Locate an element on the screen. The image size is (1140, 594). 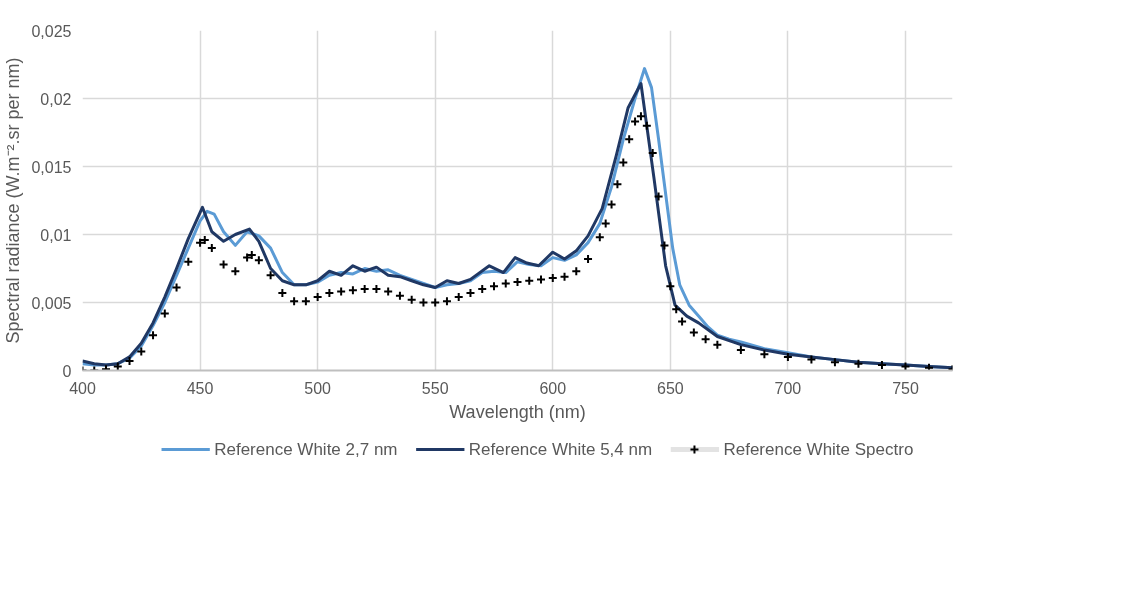
y-tick-label: 0,005 is located at coordinates (51, 303).